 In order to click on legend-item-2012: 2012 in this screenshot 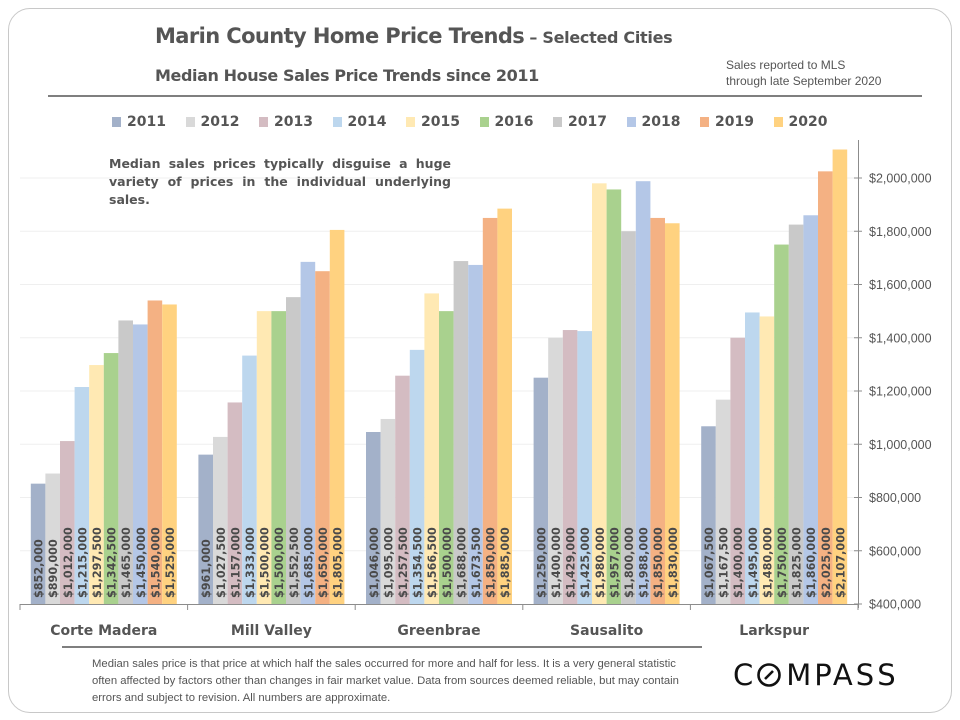, I will do `click(222, 122)`.